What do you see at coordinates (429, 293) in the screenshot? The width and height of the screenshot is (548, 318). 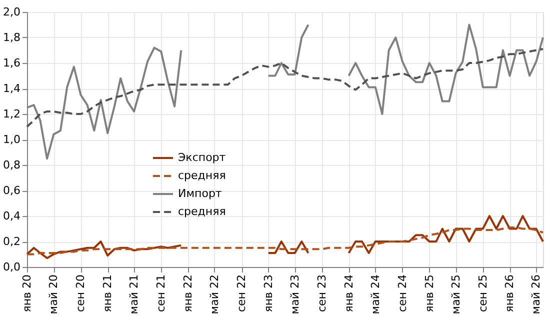 I see `x-tick-label: янв 25` at bounding box center [429, 293].